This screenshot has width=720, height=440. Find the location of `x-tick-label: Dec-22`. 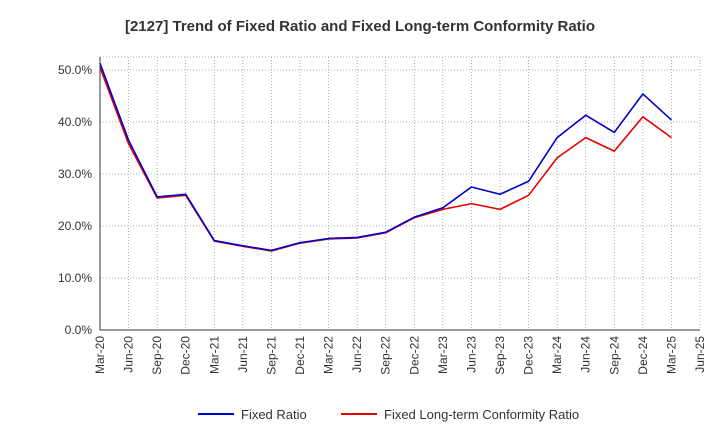

x-tick-label: Dec-22 is located at coordinates (414, 355).